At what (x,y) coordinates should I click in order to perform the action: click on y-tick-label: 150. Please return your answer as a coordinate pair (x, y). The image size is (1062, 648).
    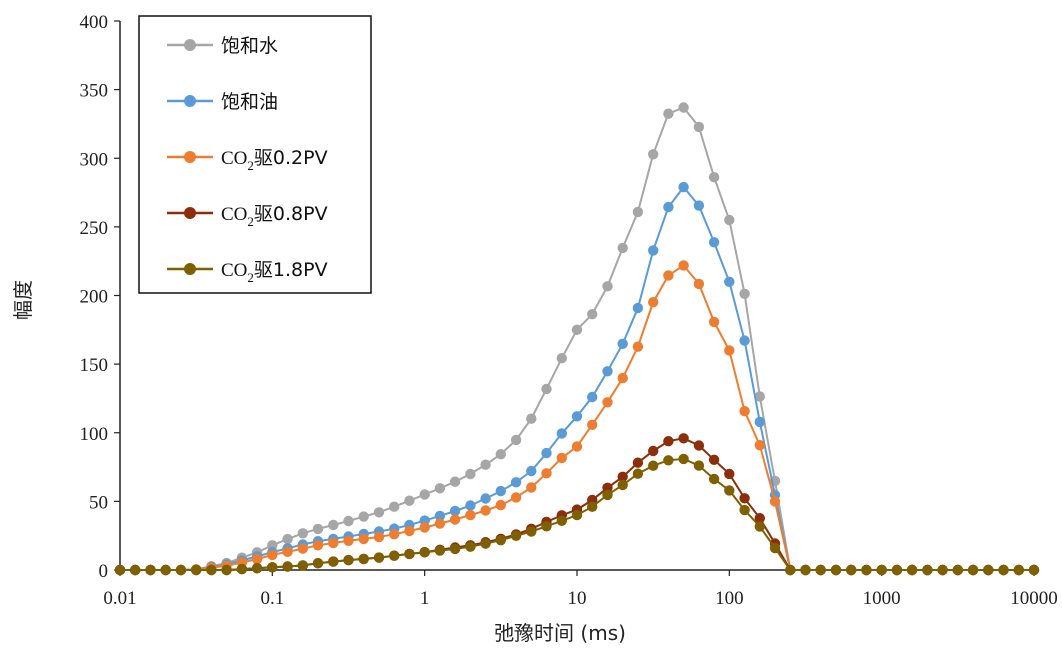
    Looking at the image, I should click on (94, 365).